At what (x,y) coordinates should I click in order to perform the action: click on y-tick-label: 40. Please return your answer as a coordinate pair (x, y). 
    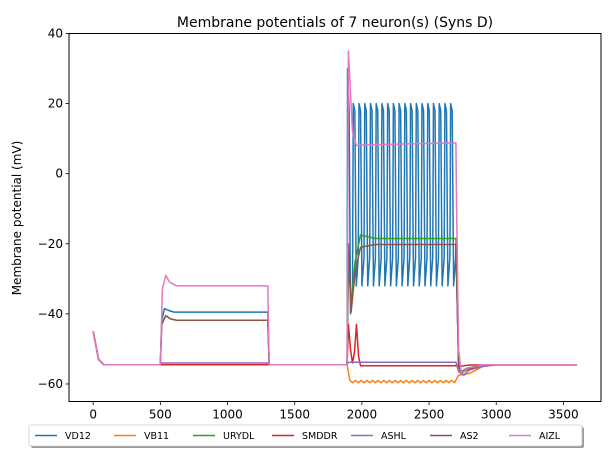
    Looking at the image, I should click on (55, 34).